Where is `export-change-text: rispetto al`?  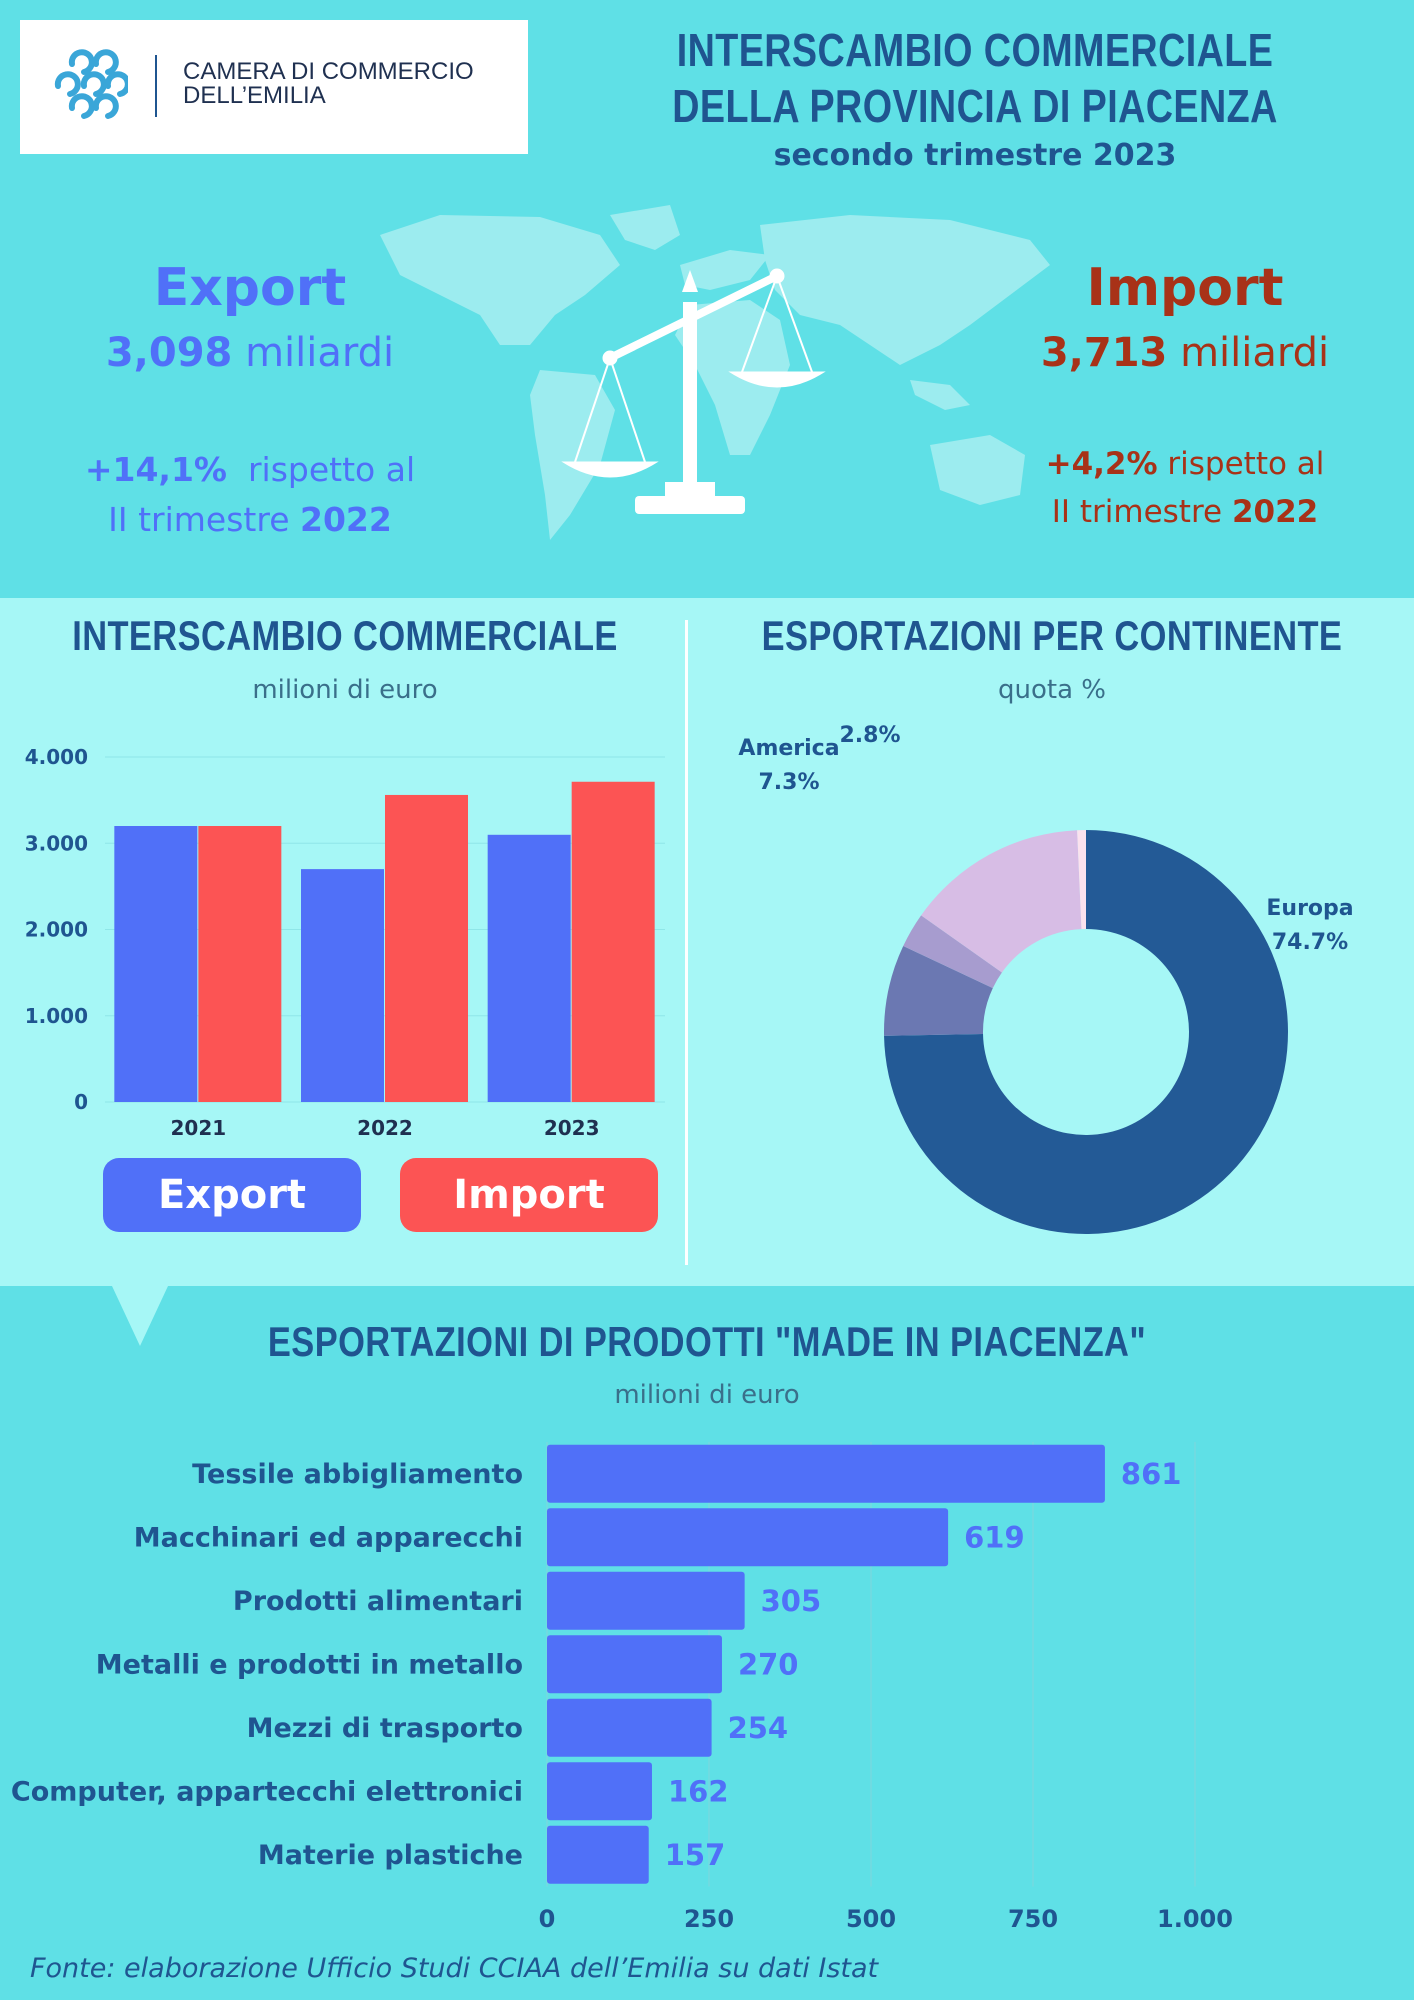
export-change-text: rispetto al is located at coordinates (331, 469).